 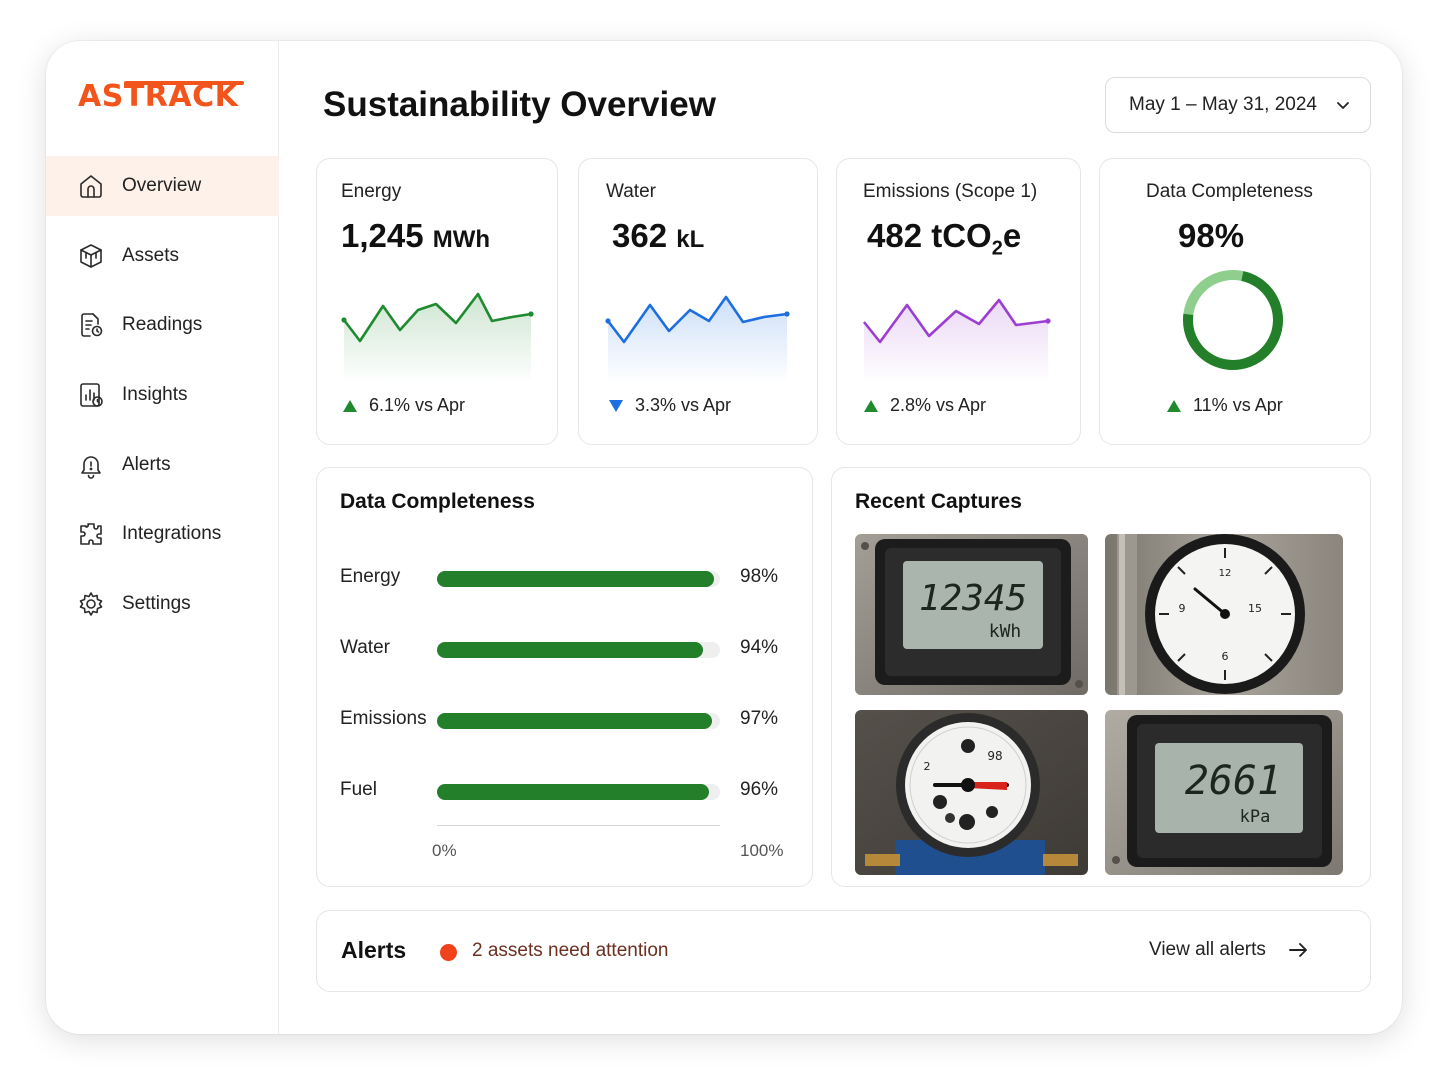 What do you see at coordinates (973, 598) in the screenshot?
I see `svg-text: 12345` at bounding box center [973, 598].